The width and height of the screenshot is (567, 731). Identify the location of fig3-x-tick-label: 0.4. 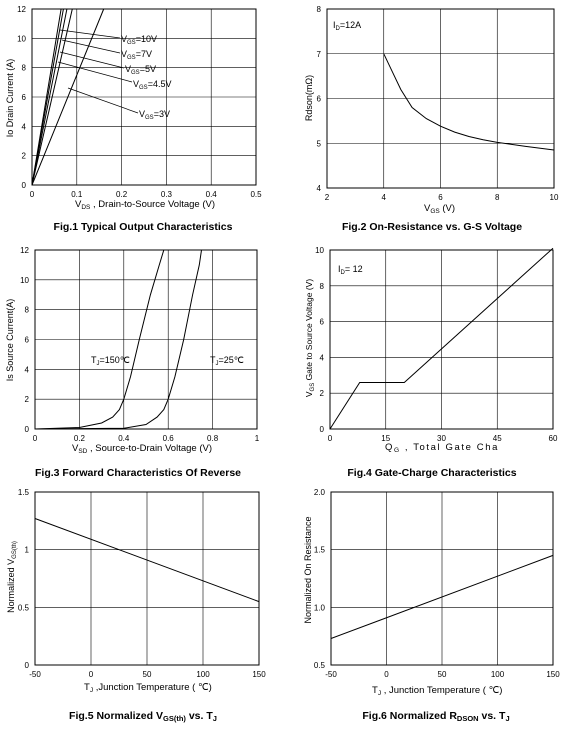
(124, 438).